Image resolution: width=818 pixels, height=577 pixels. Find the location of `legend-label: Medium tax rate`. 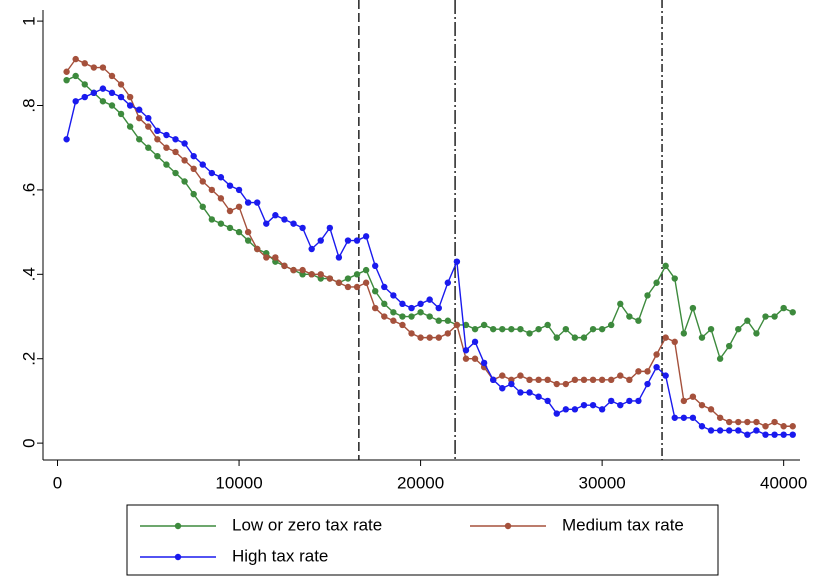

legend-label: Medium tax rate is located at coordinates (623, 524).